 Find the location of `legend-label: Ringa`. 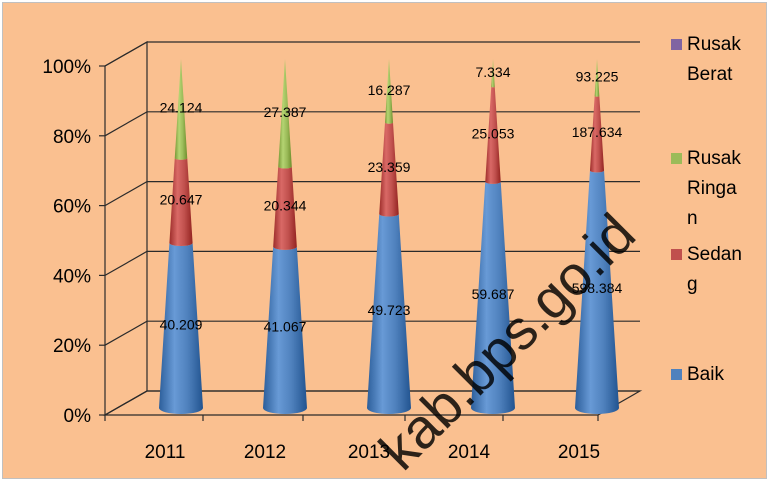

legend-label: Ringa is located at coordinates (712, 188).